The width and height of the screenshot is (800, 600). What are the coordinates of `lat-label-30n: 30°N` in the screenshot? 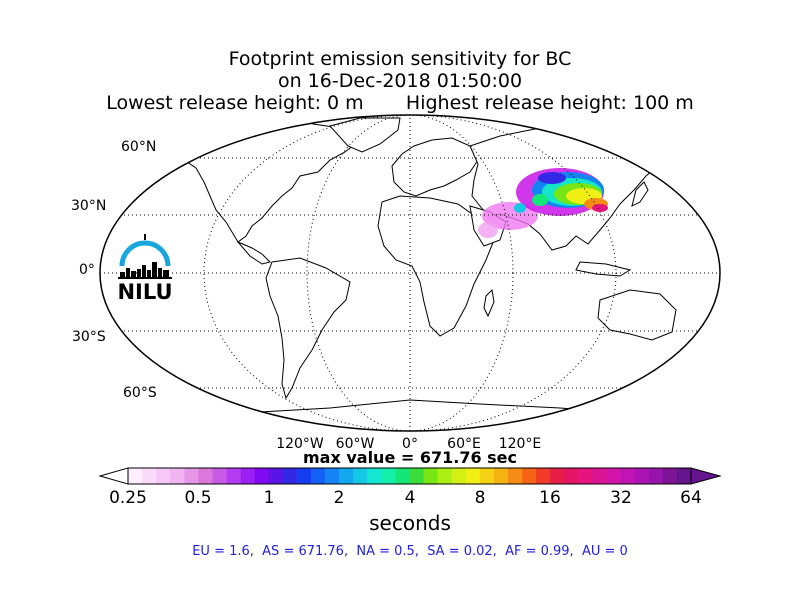 It's located at (89, 206).